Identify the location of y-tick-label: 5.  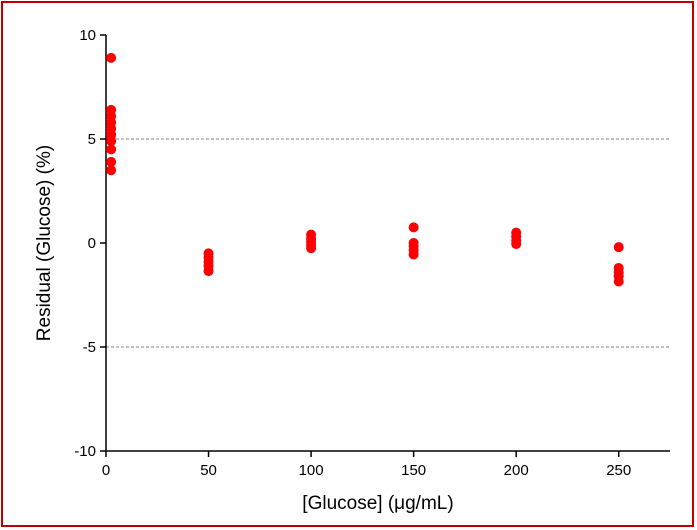
(92, 139).